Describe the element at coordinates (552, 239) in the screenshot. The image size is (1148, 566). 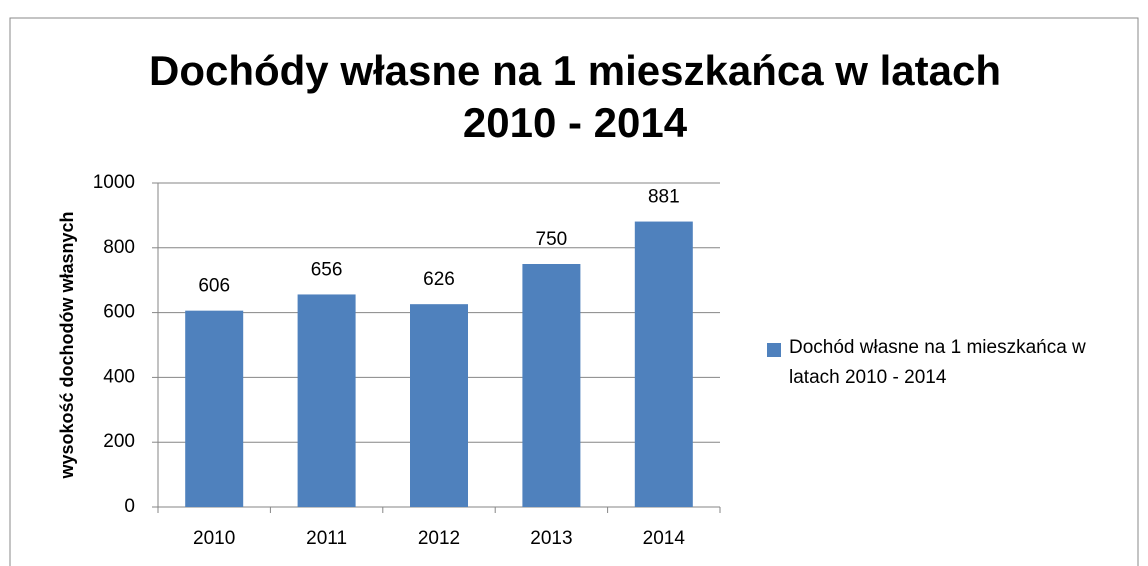
I see `data-label: 750` at that location.